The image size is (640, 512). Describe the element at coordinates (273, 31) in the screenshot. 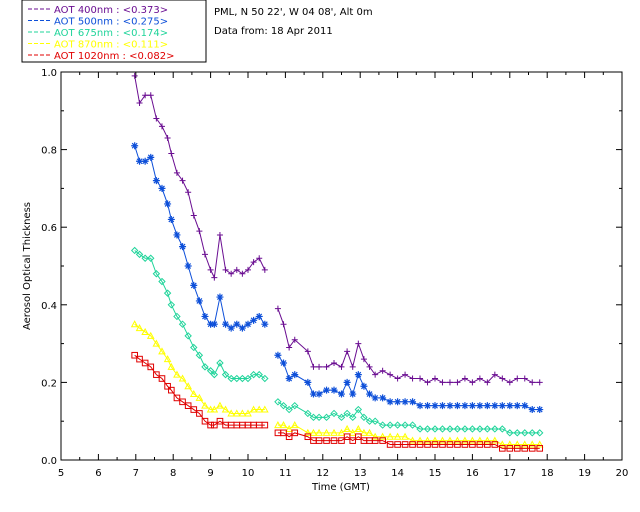

I see `chart-subtitle: Data from: 18 Apr 2011` at that location.